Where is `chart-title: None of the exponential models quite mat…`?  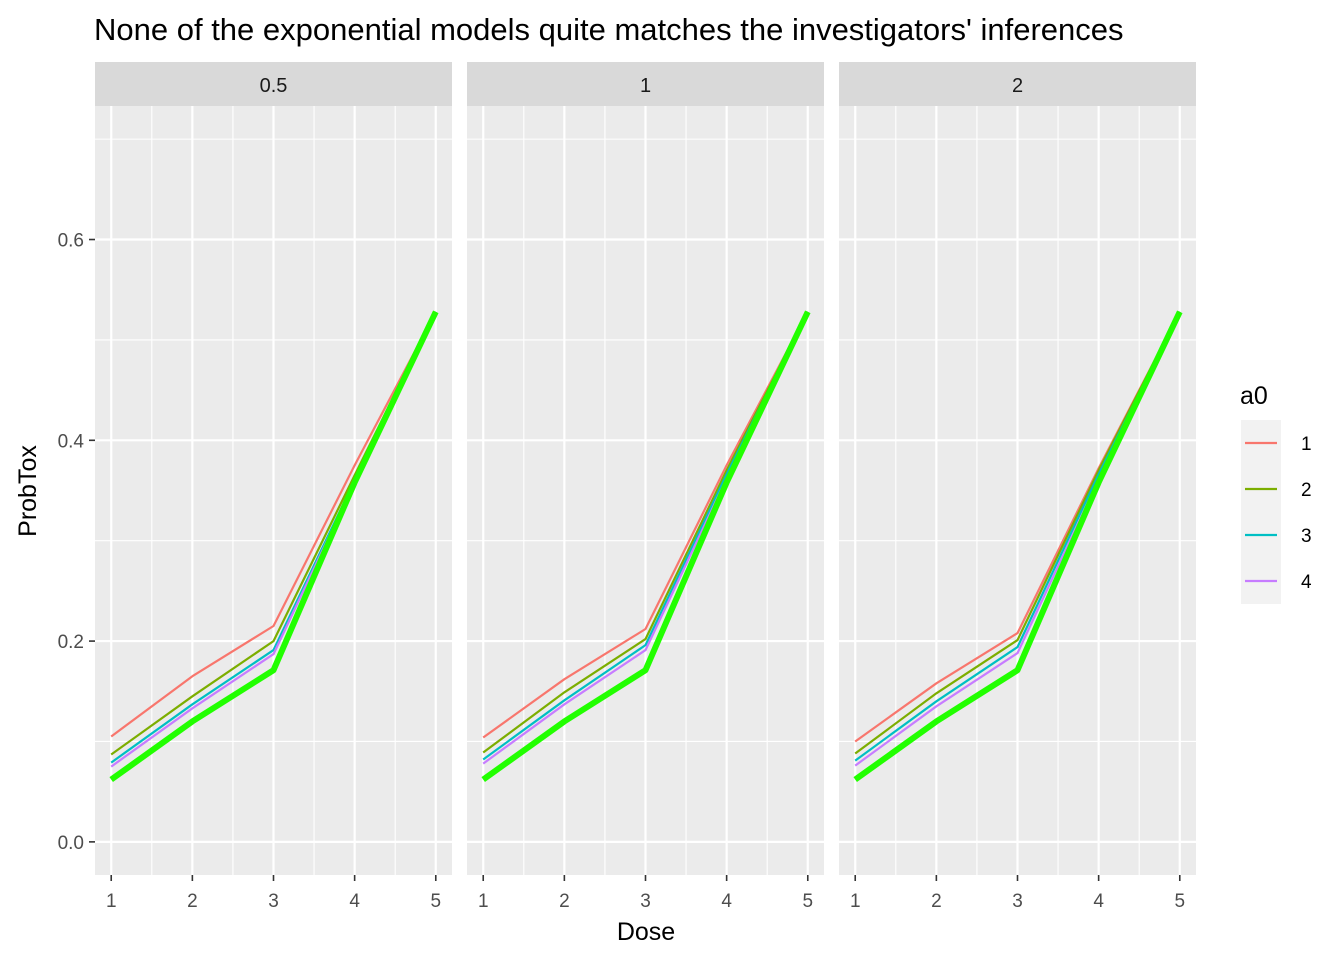
chart-title: None of the exponential models quite mat… is located at coordinates (609, 29).